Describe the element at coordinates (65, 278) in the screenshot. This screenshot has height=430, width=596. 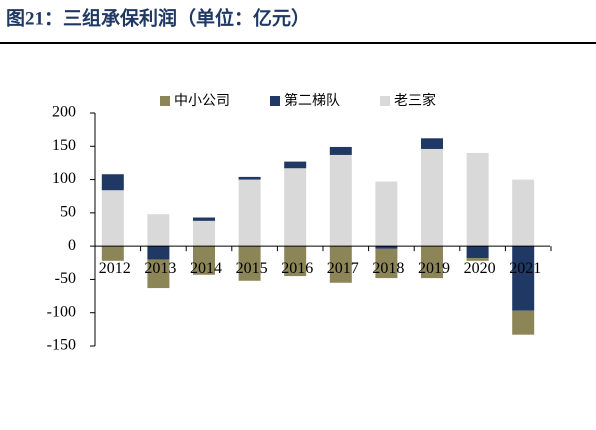
I see `y-tick-label: -50` at that location.